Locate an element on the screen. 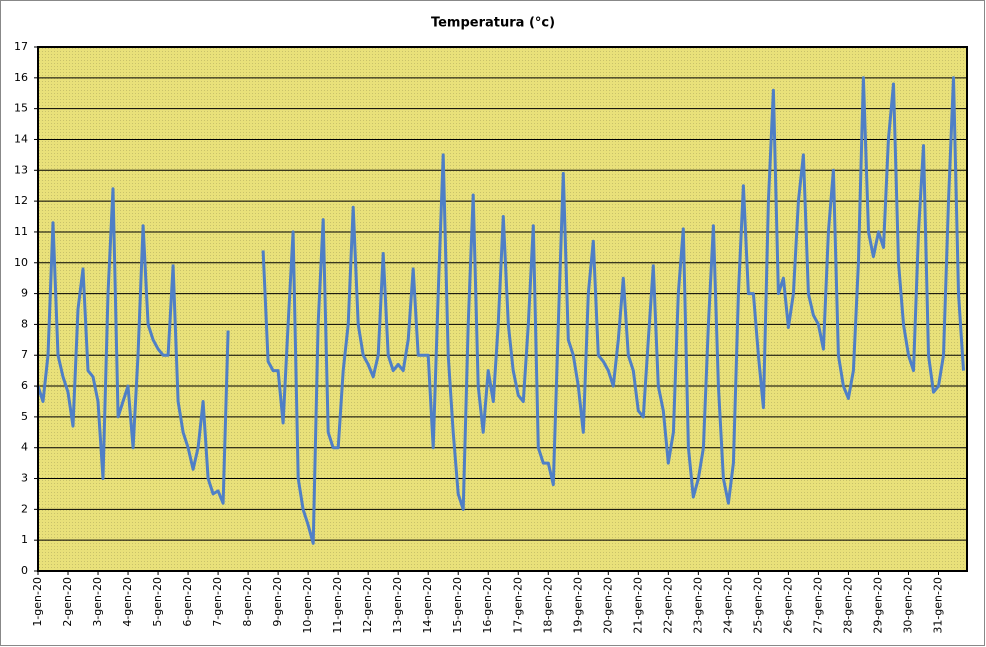  x-tick-label: 18-gen-20 is located at coordinates (547, 605).